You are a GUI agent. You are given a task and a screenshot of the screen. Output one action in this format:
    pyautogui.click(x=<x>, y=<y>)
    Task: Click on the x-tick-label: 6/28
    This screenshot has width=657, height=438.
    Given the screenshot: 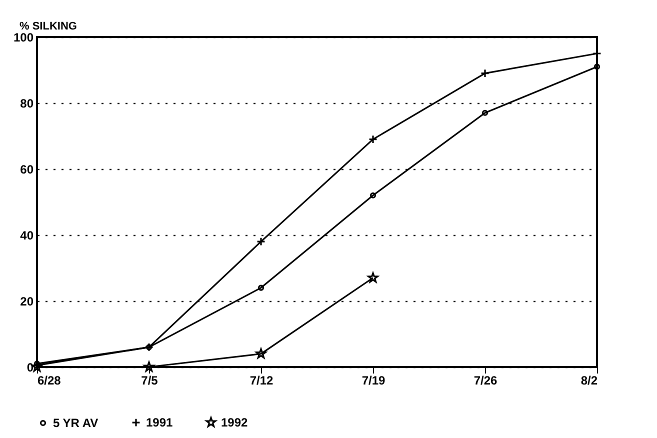 What is the action you would take?
    pyautogui.click(x=50, y=381)
    